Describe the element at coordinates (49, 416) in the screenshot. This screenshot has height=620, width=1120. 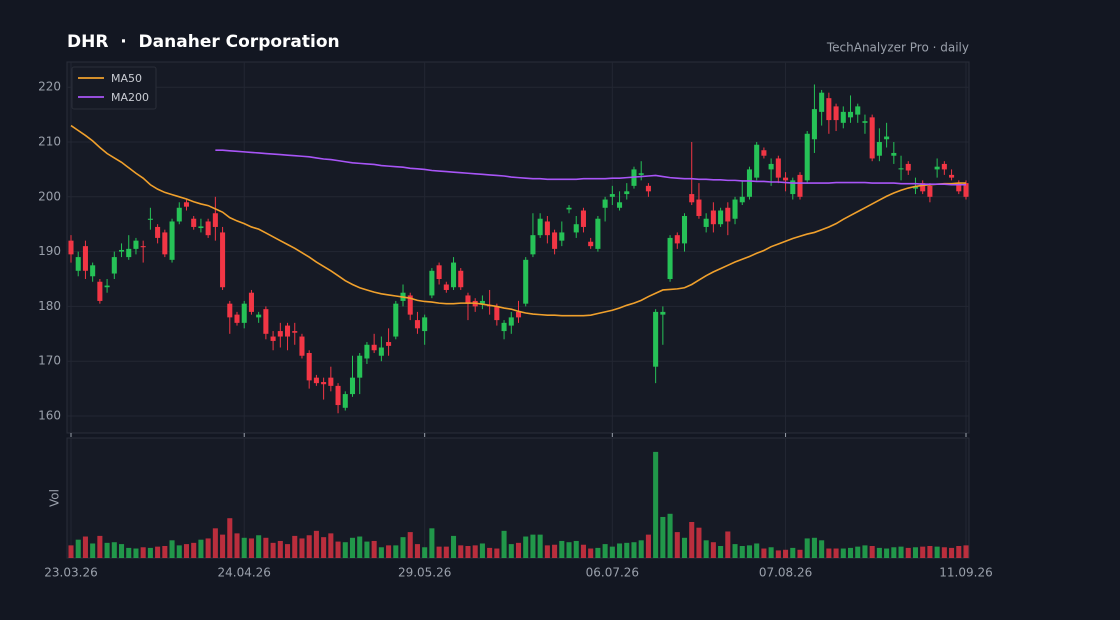
I see `y-tick-label: 160` at that location.